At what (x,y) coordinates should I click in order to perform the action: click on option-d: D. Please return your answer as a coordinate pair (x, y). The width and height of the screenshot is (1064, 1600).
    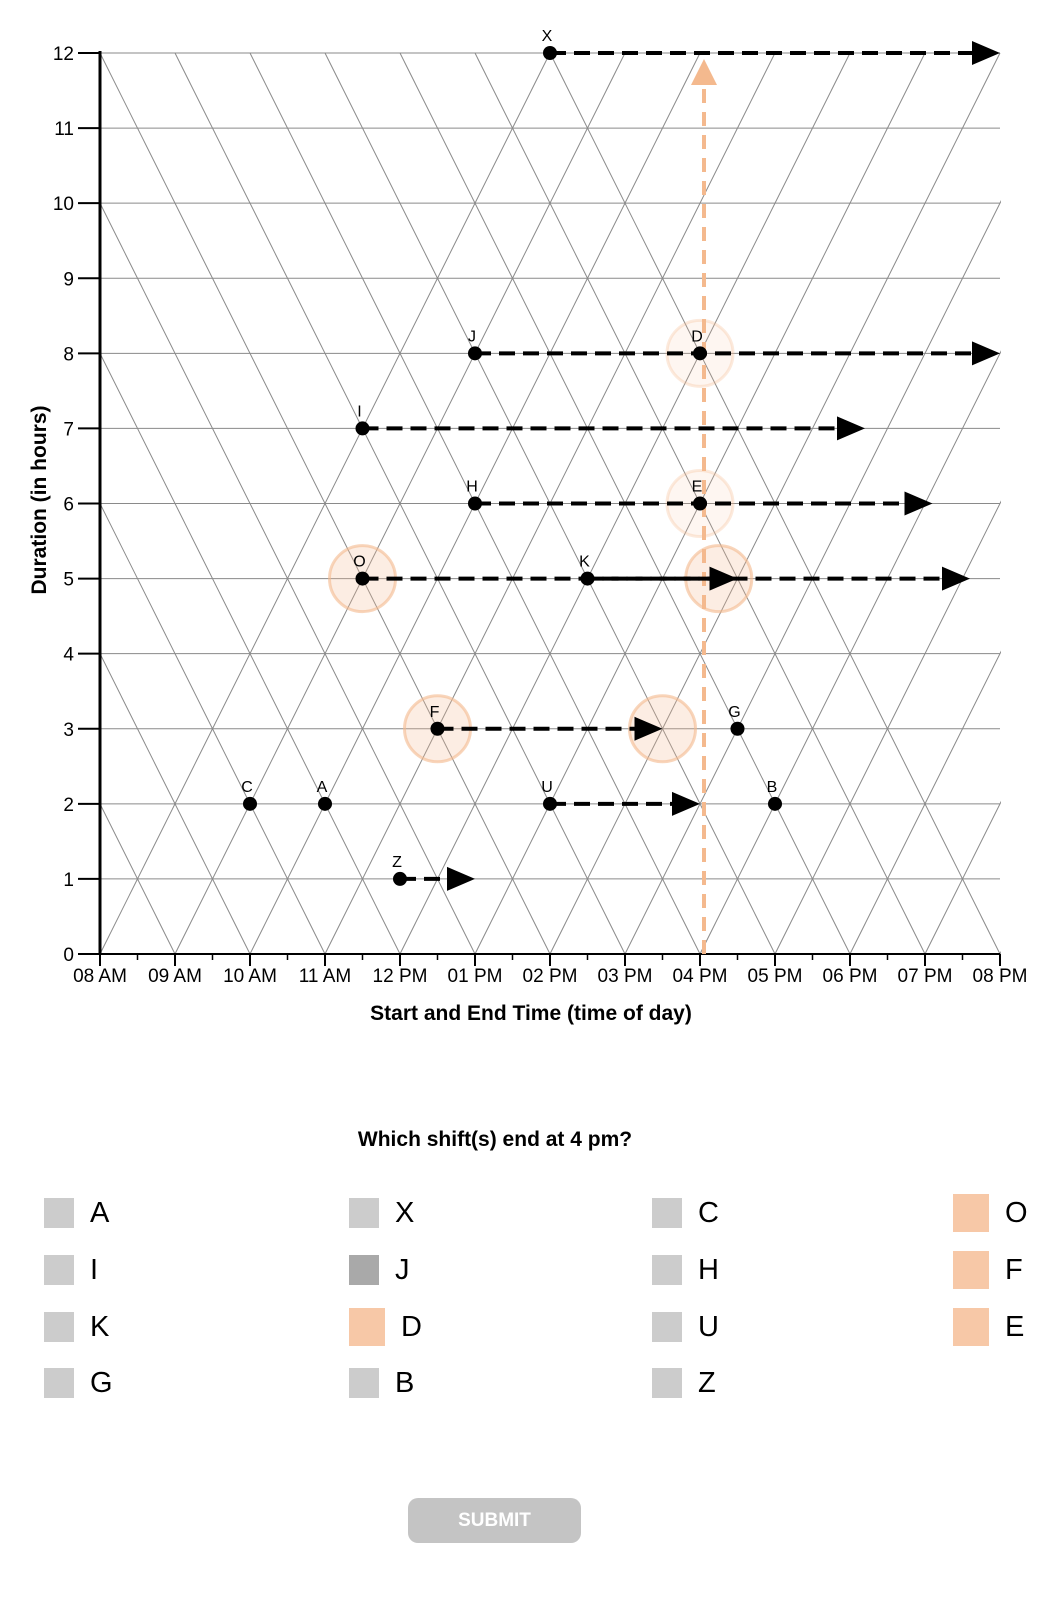
    Looking at the image, I should click on (385, 1327).